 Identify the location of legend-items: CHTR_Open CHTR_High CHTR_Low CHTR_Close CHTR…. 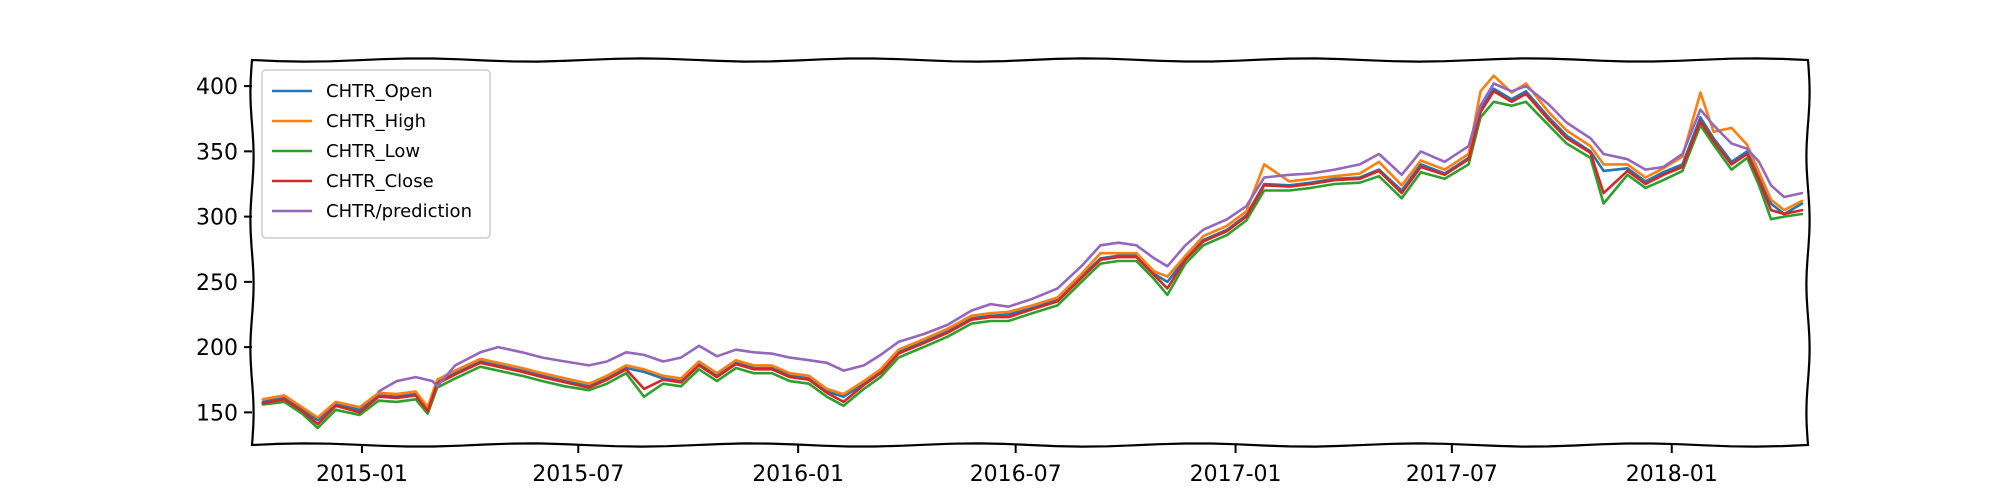
(372, 151).